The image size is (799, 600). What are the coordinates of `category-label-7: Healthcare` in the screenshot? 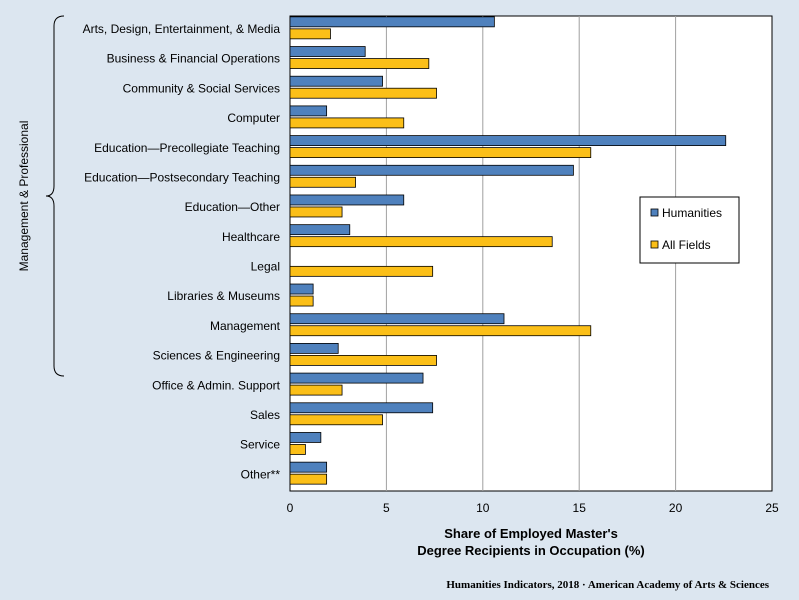 It's located at (251, 237).